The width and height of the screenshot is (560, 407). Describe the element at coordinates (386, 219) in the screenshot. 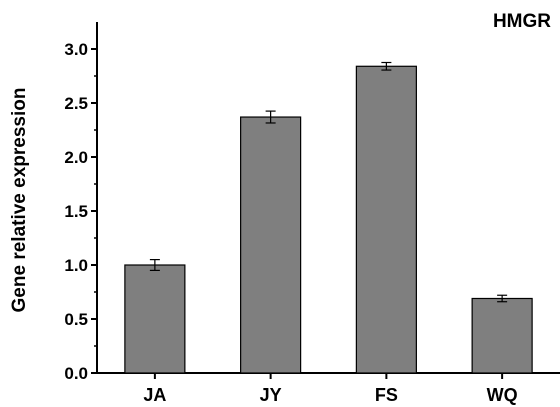

I see `bar-fs` at that location.